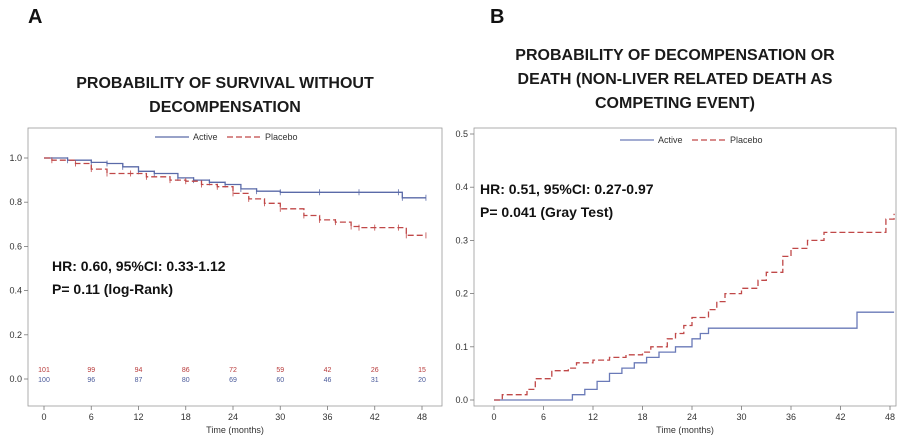  What do you see at coordinates (670, 140) in the screenshot?
I see `chart-b-legend-active-label: Active` at bounding box center [670, 140].